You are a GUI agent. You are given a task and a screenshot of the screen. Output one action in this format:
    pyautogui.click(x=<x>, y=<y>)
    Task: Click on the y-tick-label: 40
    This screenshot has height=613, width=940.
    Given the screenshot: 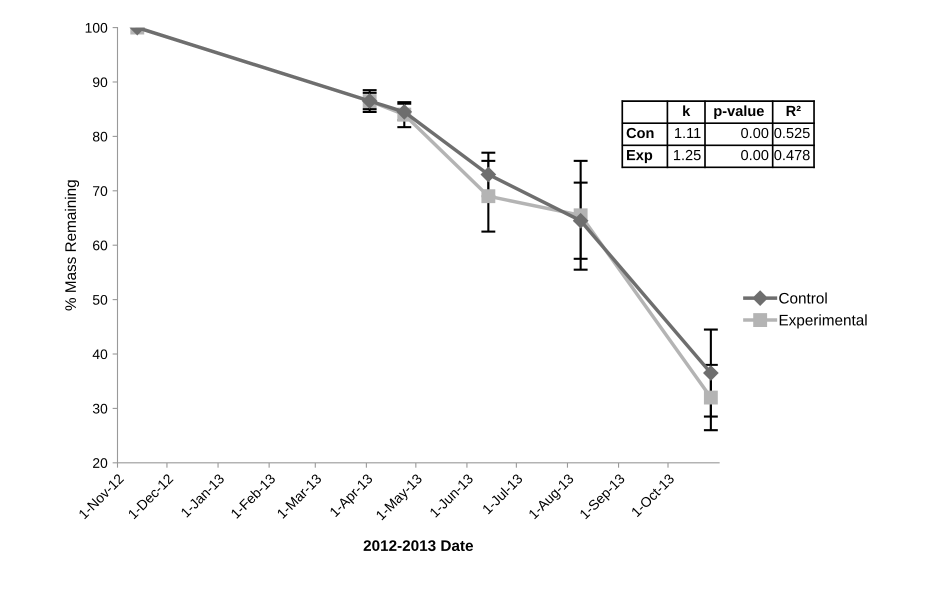 What is the action you would take?
    pyautogui.click(x=100, y=354)
    